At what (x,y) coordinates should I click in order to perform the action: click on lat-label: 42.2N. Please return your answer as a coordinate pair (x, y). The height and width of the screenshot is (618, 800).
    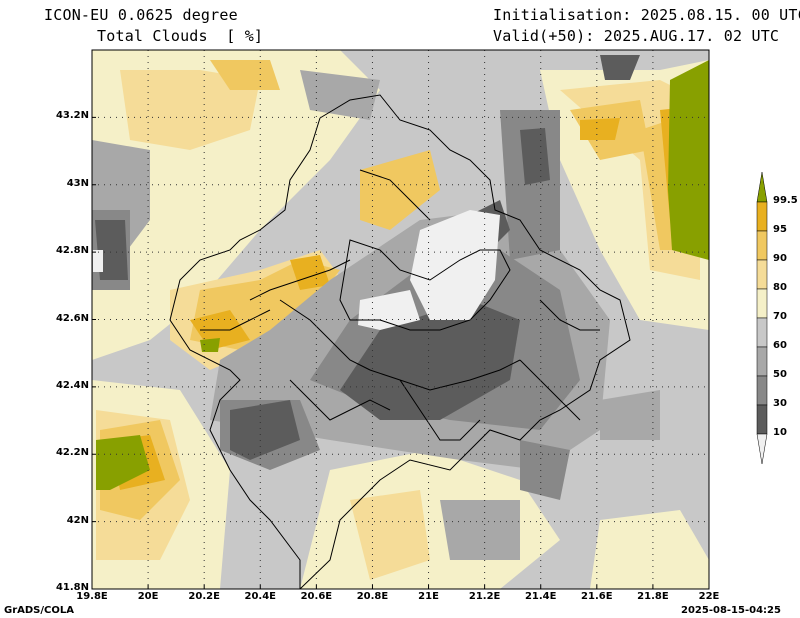
    Looking at the image, I should click on (72, 453).